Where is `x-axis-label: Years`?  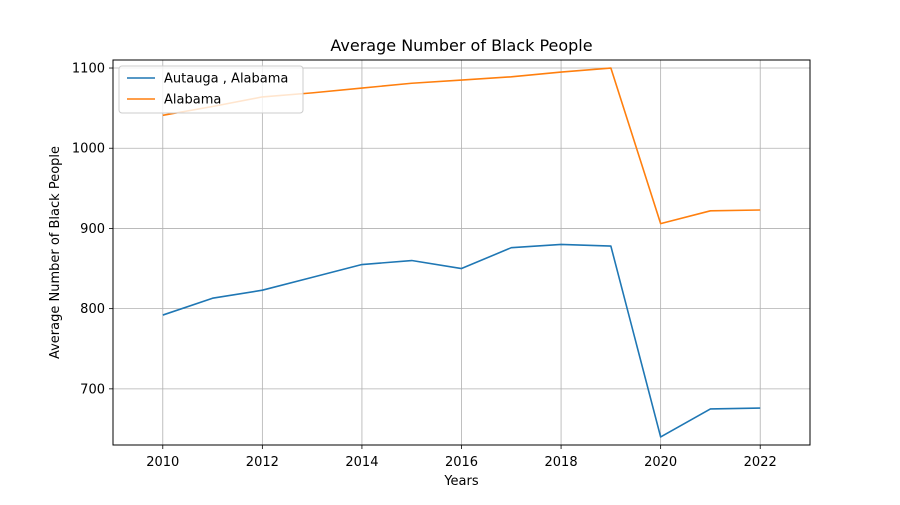
x-axis-label: Years is located at coordinates (461, 481).